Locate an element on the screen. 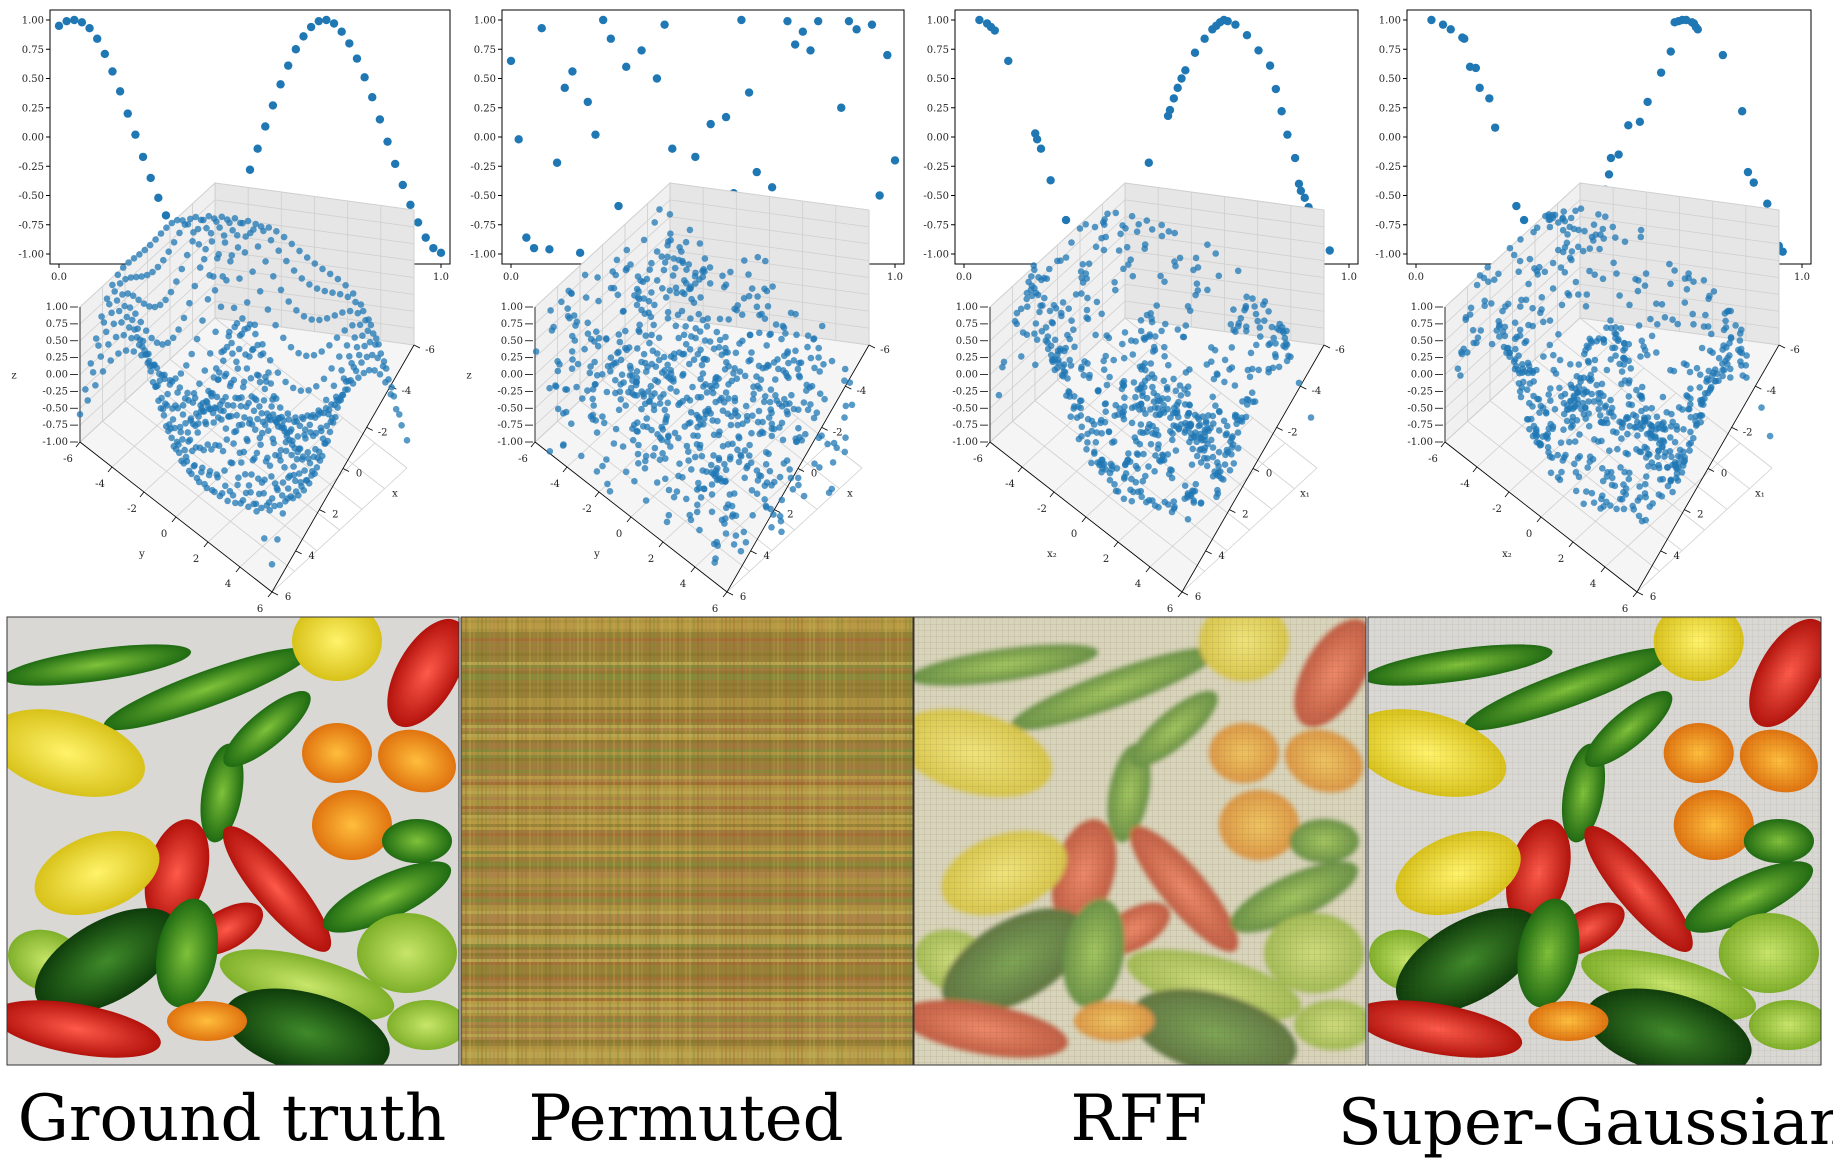  y-tick is located at coordinates (1052, 494).